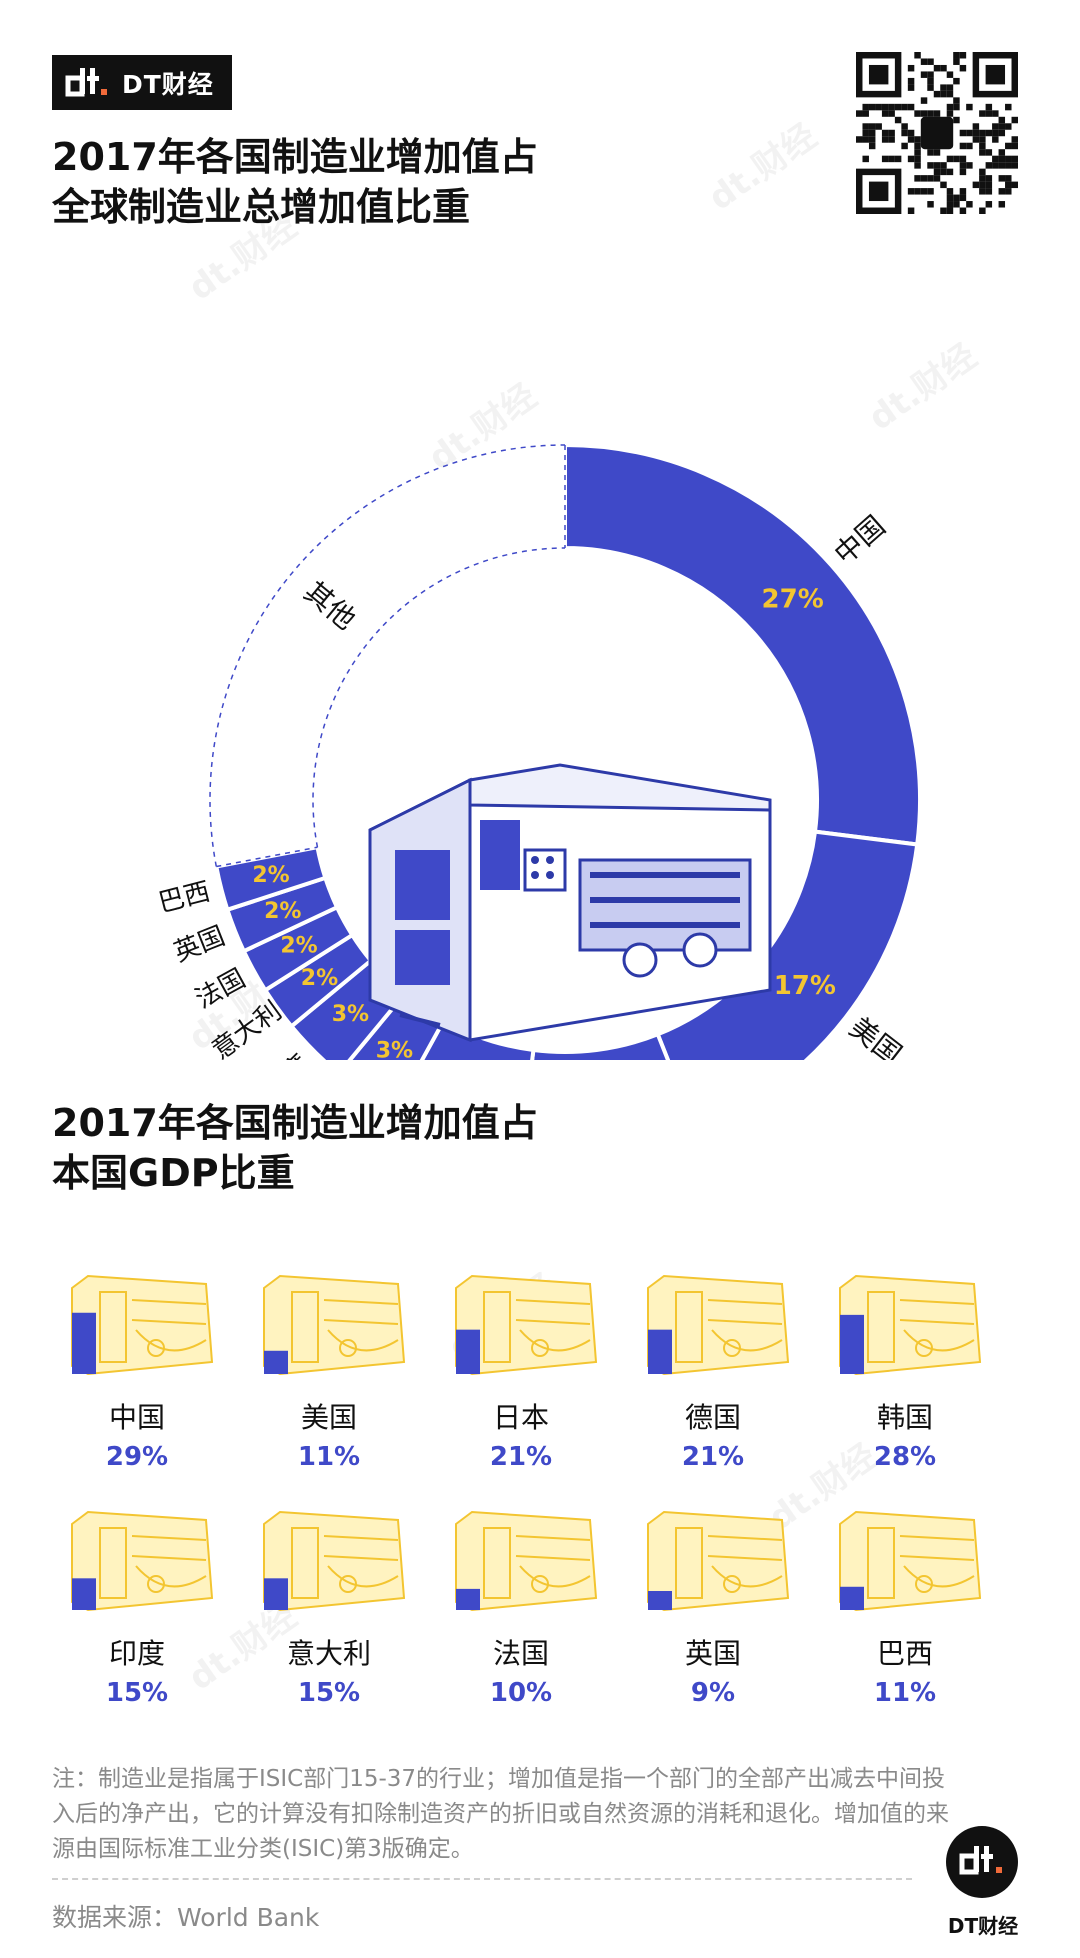 The image size is (1080, 1958). What do you see at coordinates (221, 989) in the screenshot?
I see `slice-country-label: 法国` at bounding box center [221, 989].